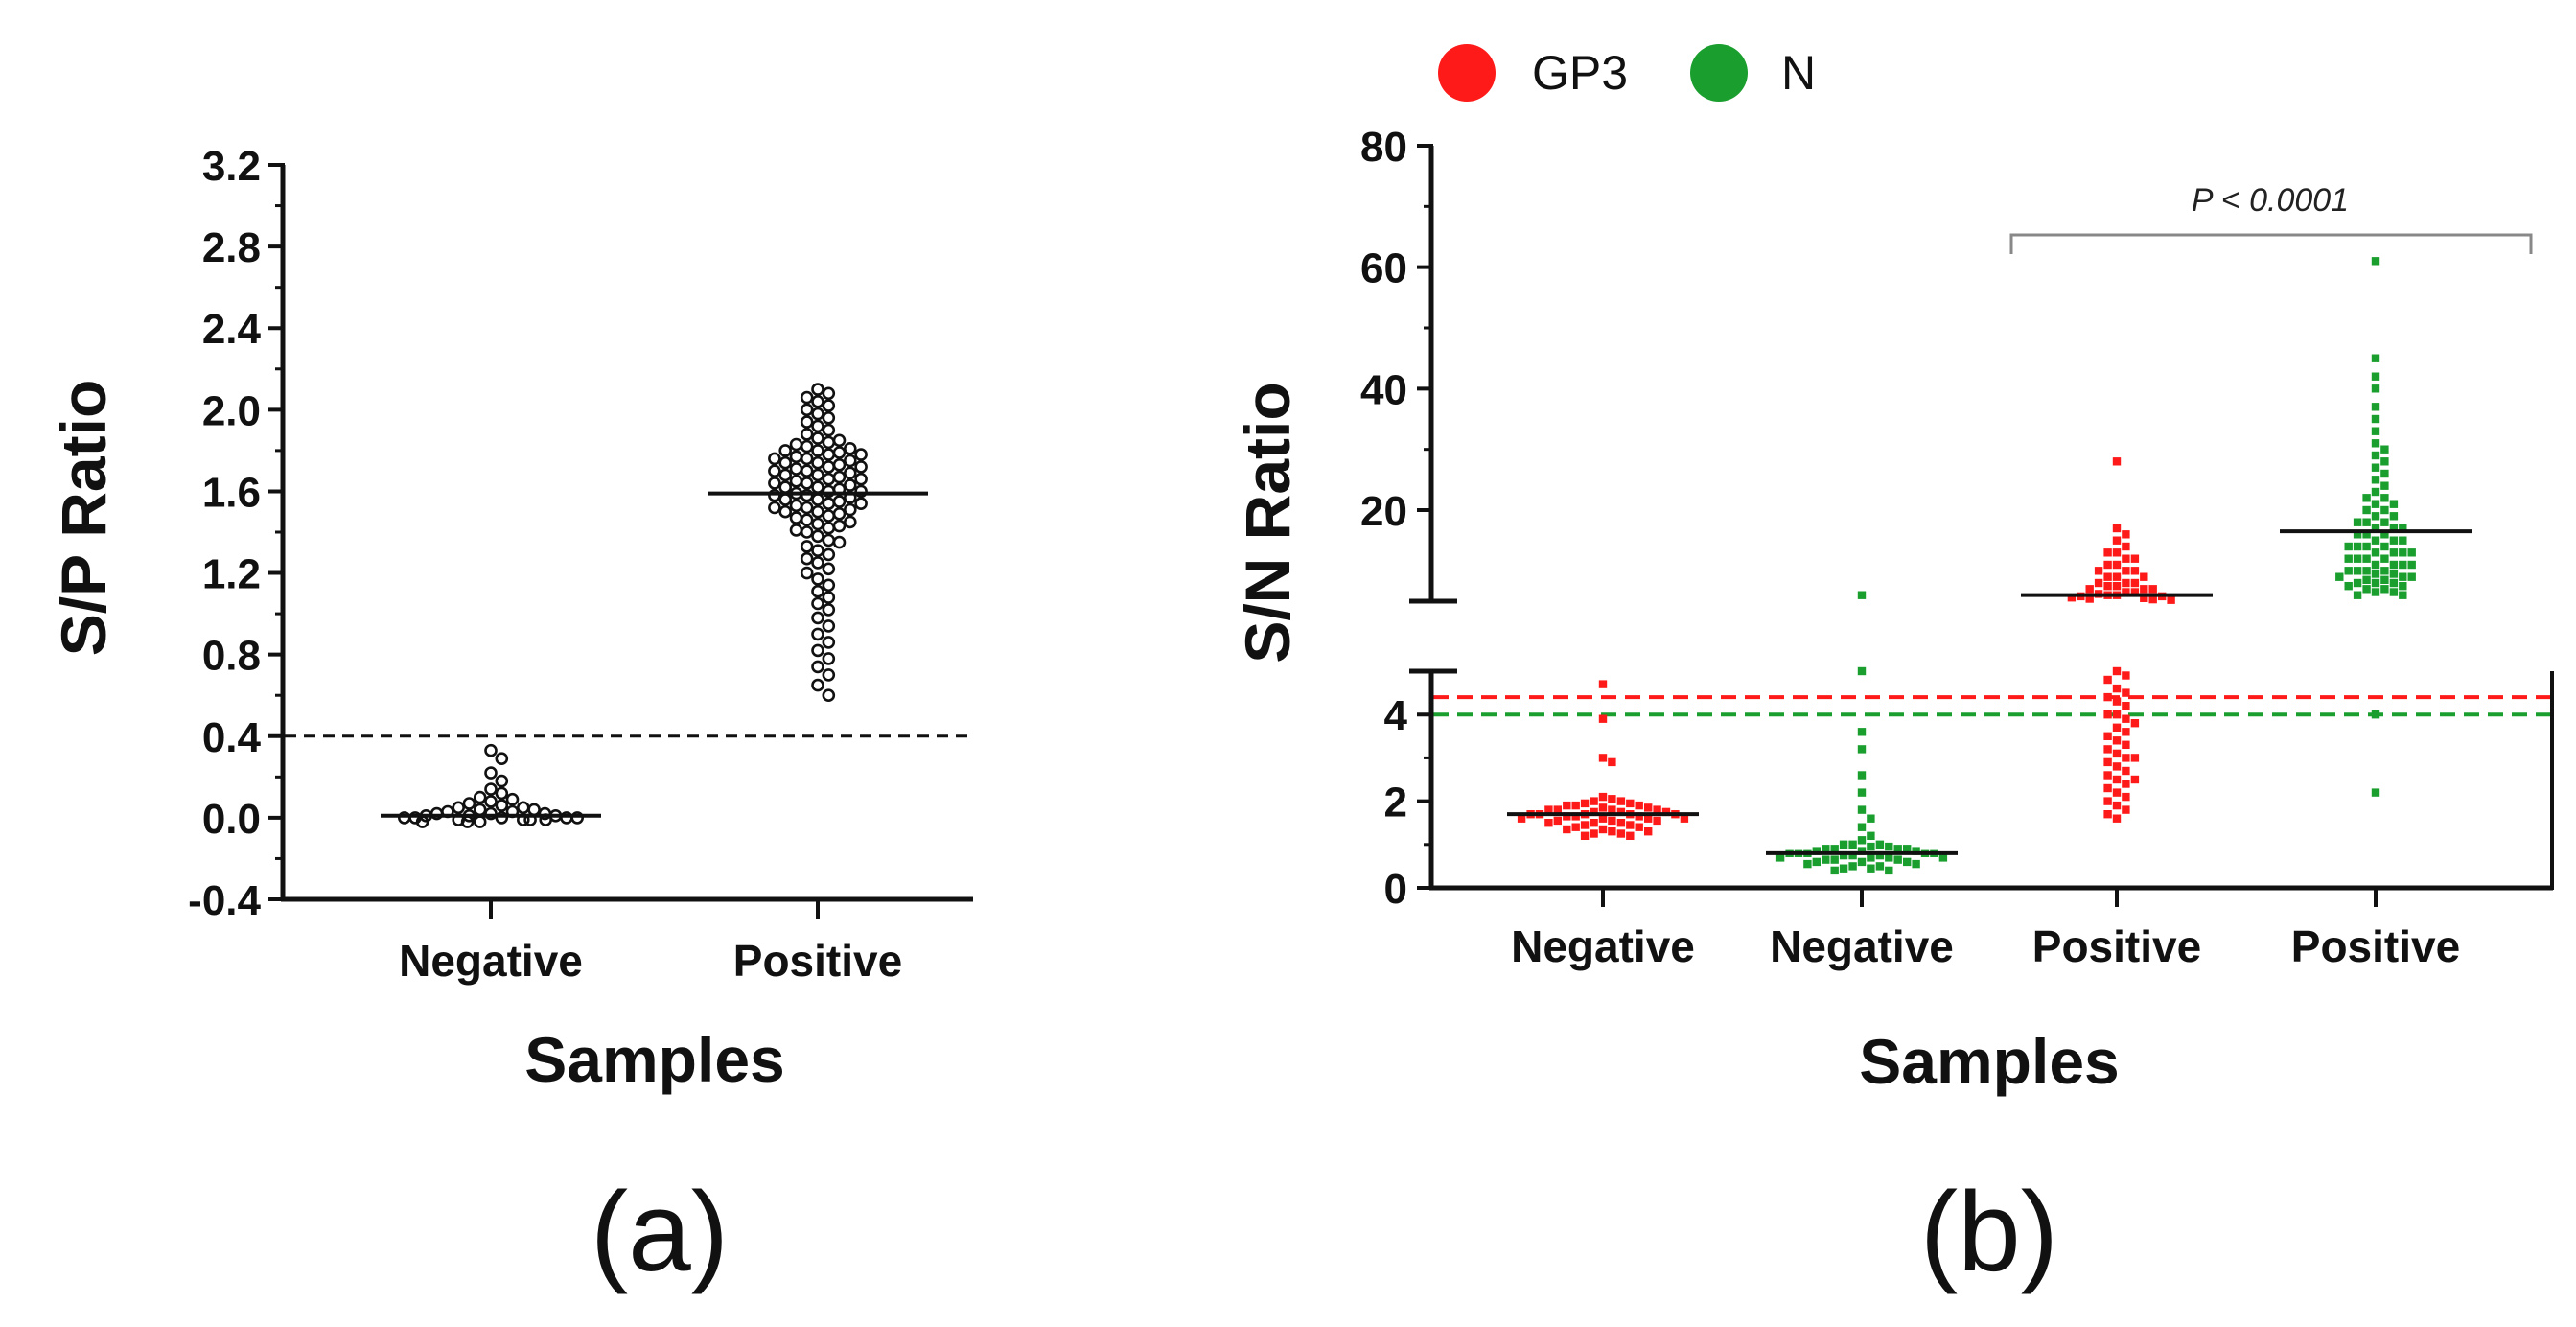  I want to click on panel-a-y-tick-label: 3.2, so click(232, 166).